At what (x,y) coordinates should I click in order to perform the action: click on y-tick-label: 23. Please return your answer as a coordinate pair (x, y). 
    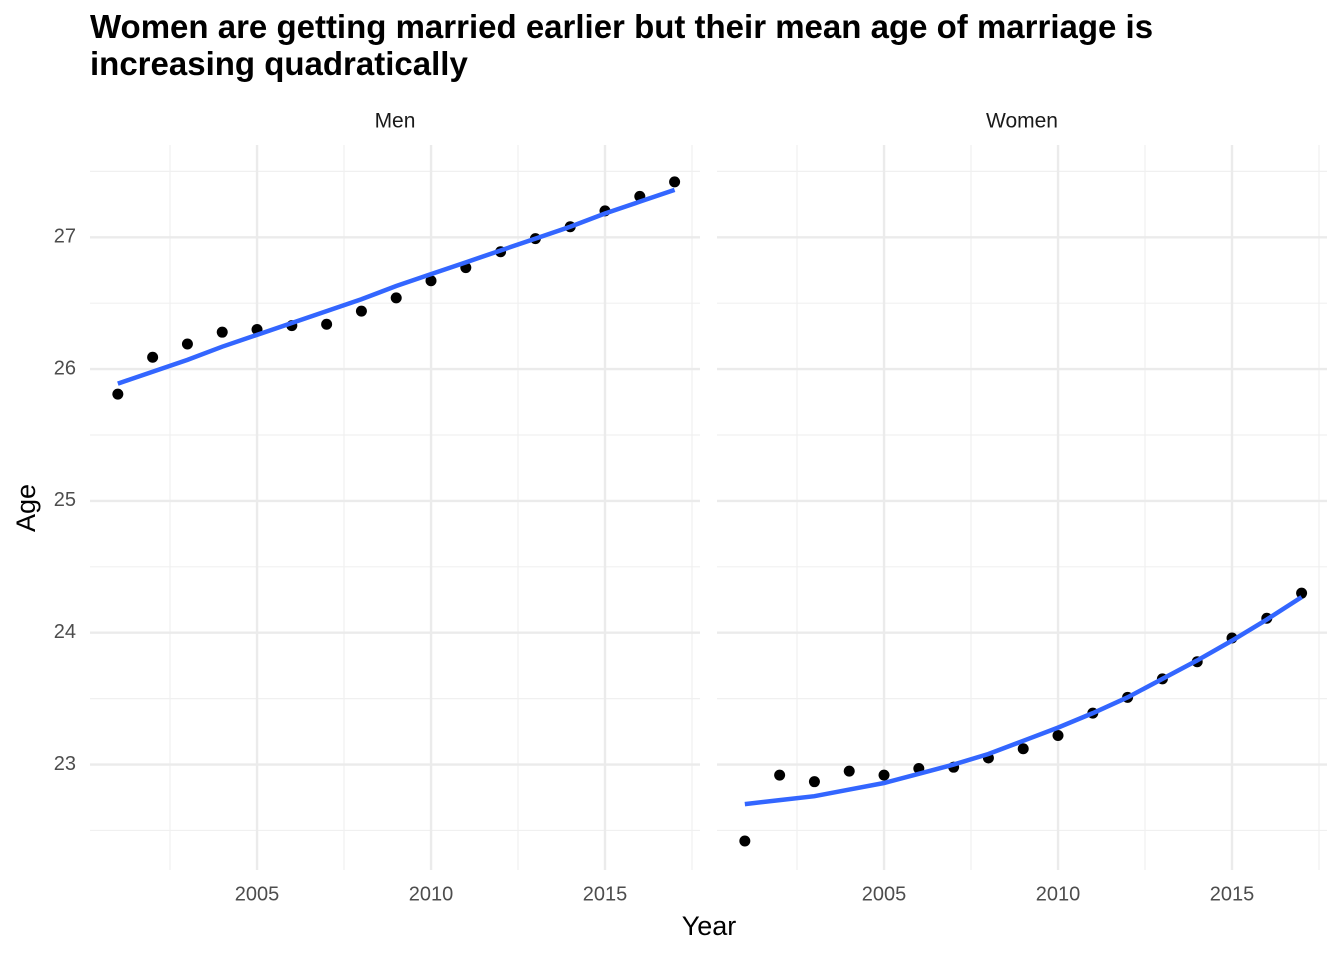
    Looking at the image, I should click on (65, 764).